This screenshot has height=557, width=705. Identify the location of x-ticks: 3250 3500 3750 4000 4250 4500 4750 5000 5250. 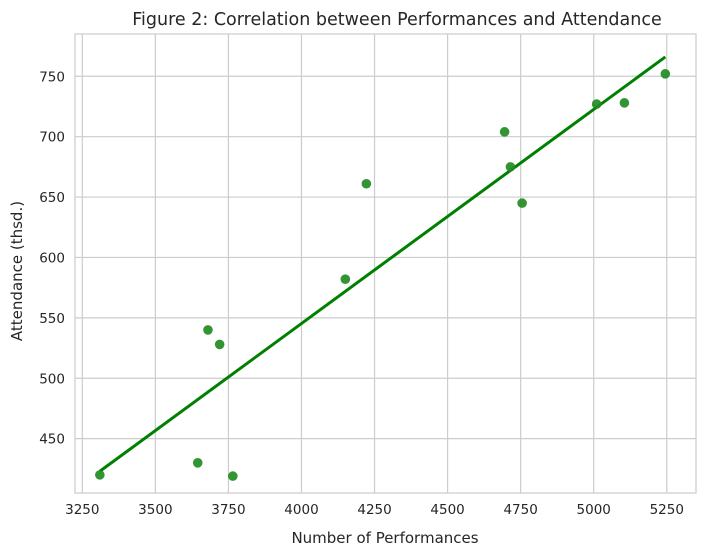
(374, 510).